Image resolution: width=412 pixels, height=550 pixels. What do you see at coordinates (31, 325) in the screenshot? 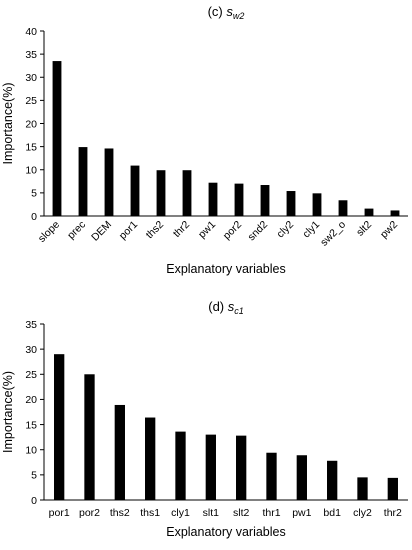
I see `chart-d-y-tick-label: 35` at bounding box center [31, 325].